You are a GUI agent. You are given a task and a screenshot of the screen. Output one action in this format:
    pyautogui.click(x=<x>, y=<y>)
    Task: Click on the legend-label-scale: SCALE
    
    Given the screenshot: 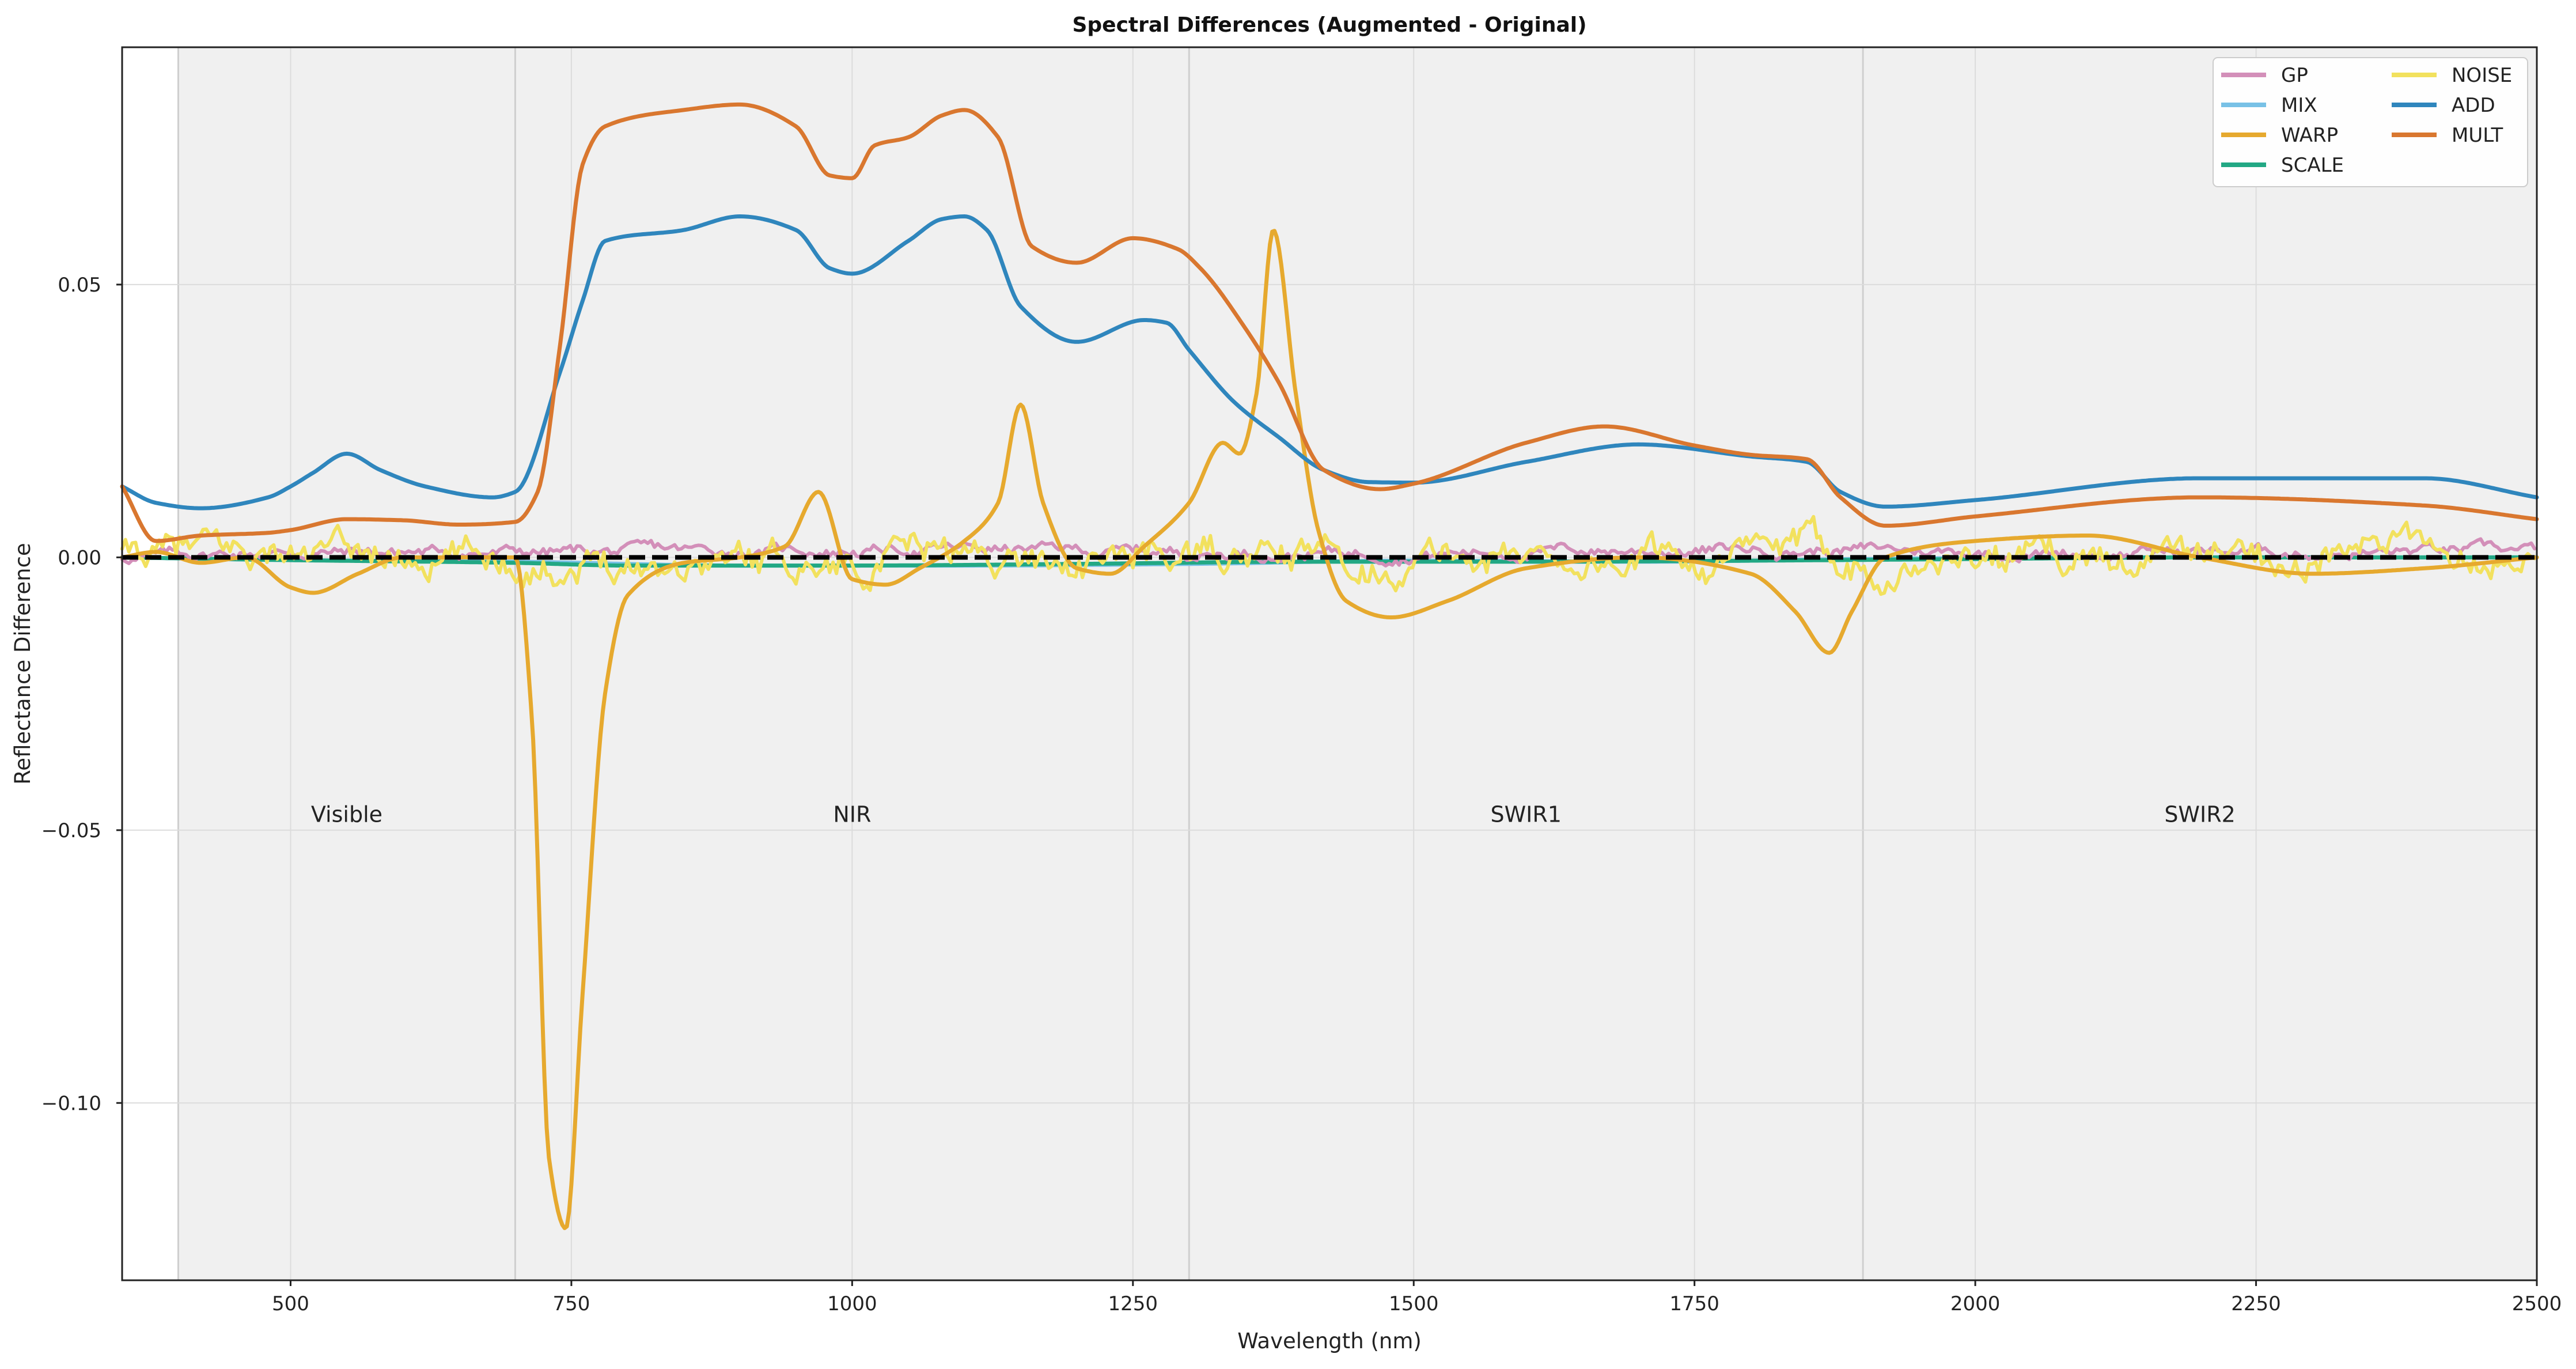 What is the action you would take?
    pyautogui.click(x=2312, y=165)
    